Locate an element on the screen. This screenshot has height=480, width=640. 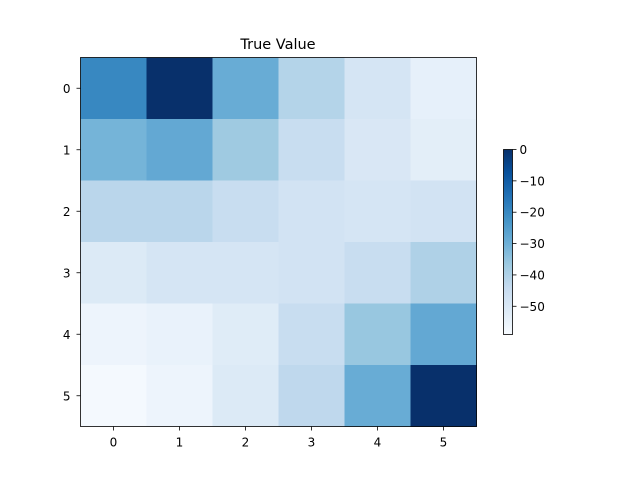
y-axis: 0 1 2 3 4 5 is located at coordinates (72, 242).